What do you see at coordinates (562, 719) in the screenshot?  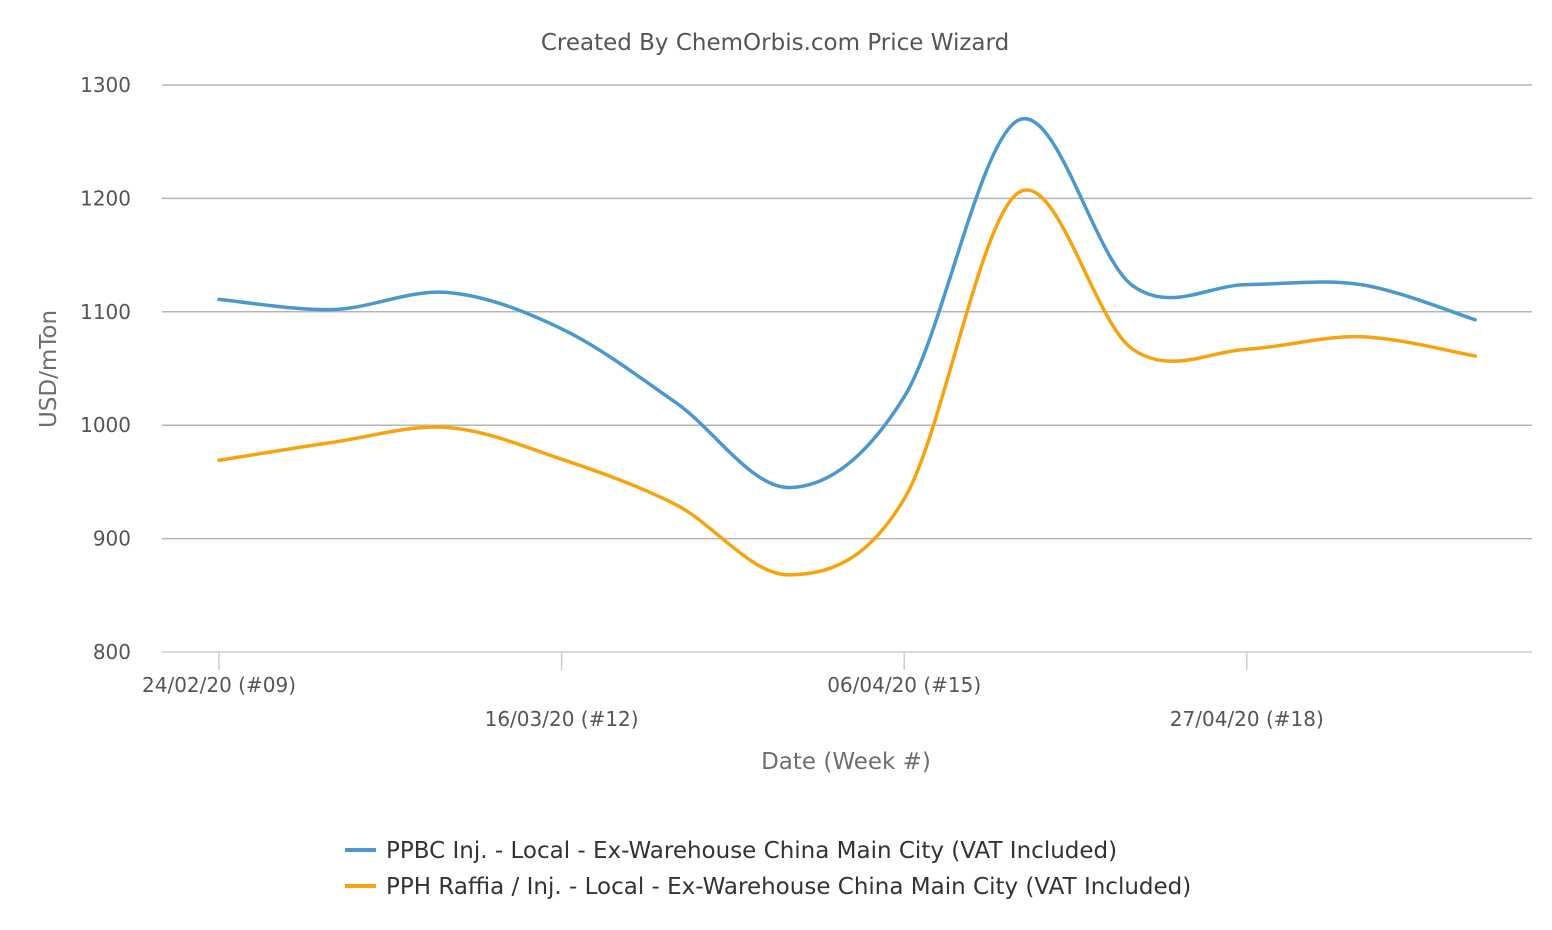 I see `x-tick-label: 16/03/20 (#12)` at bounding box center [562, 719].